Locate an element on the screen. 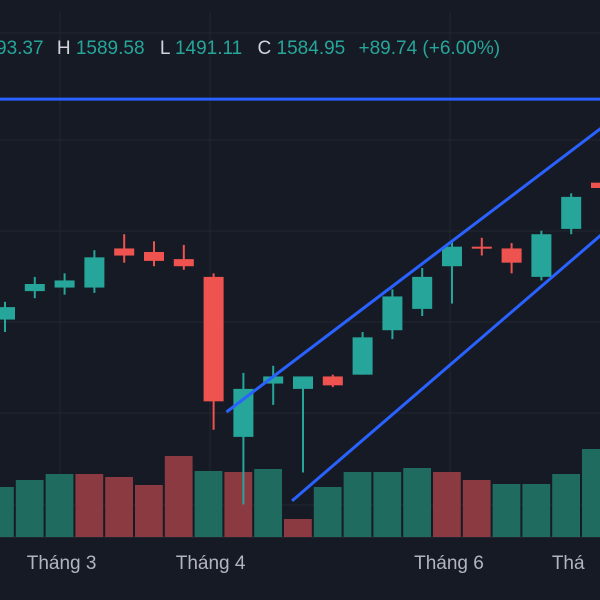 This screenshot has height=600, width=600. close-label: C is located at coordinates (265, 48).